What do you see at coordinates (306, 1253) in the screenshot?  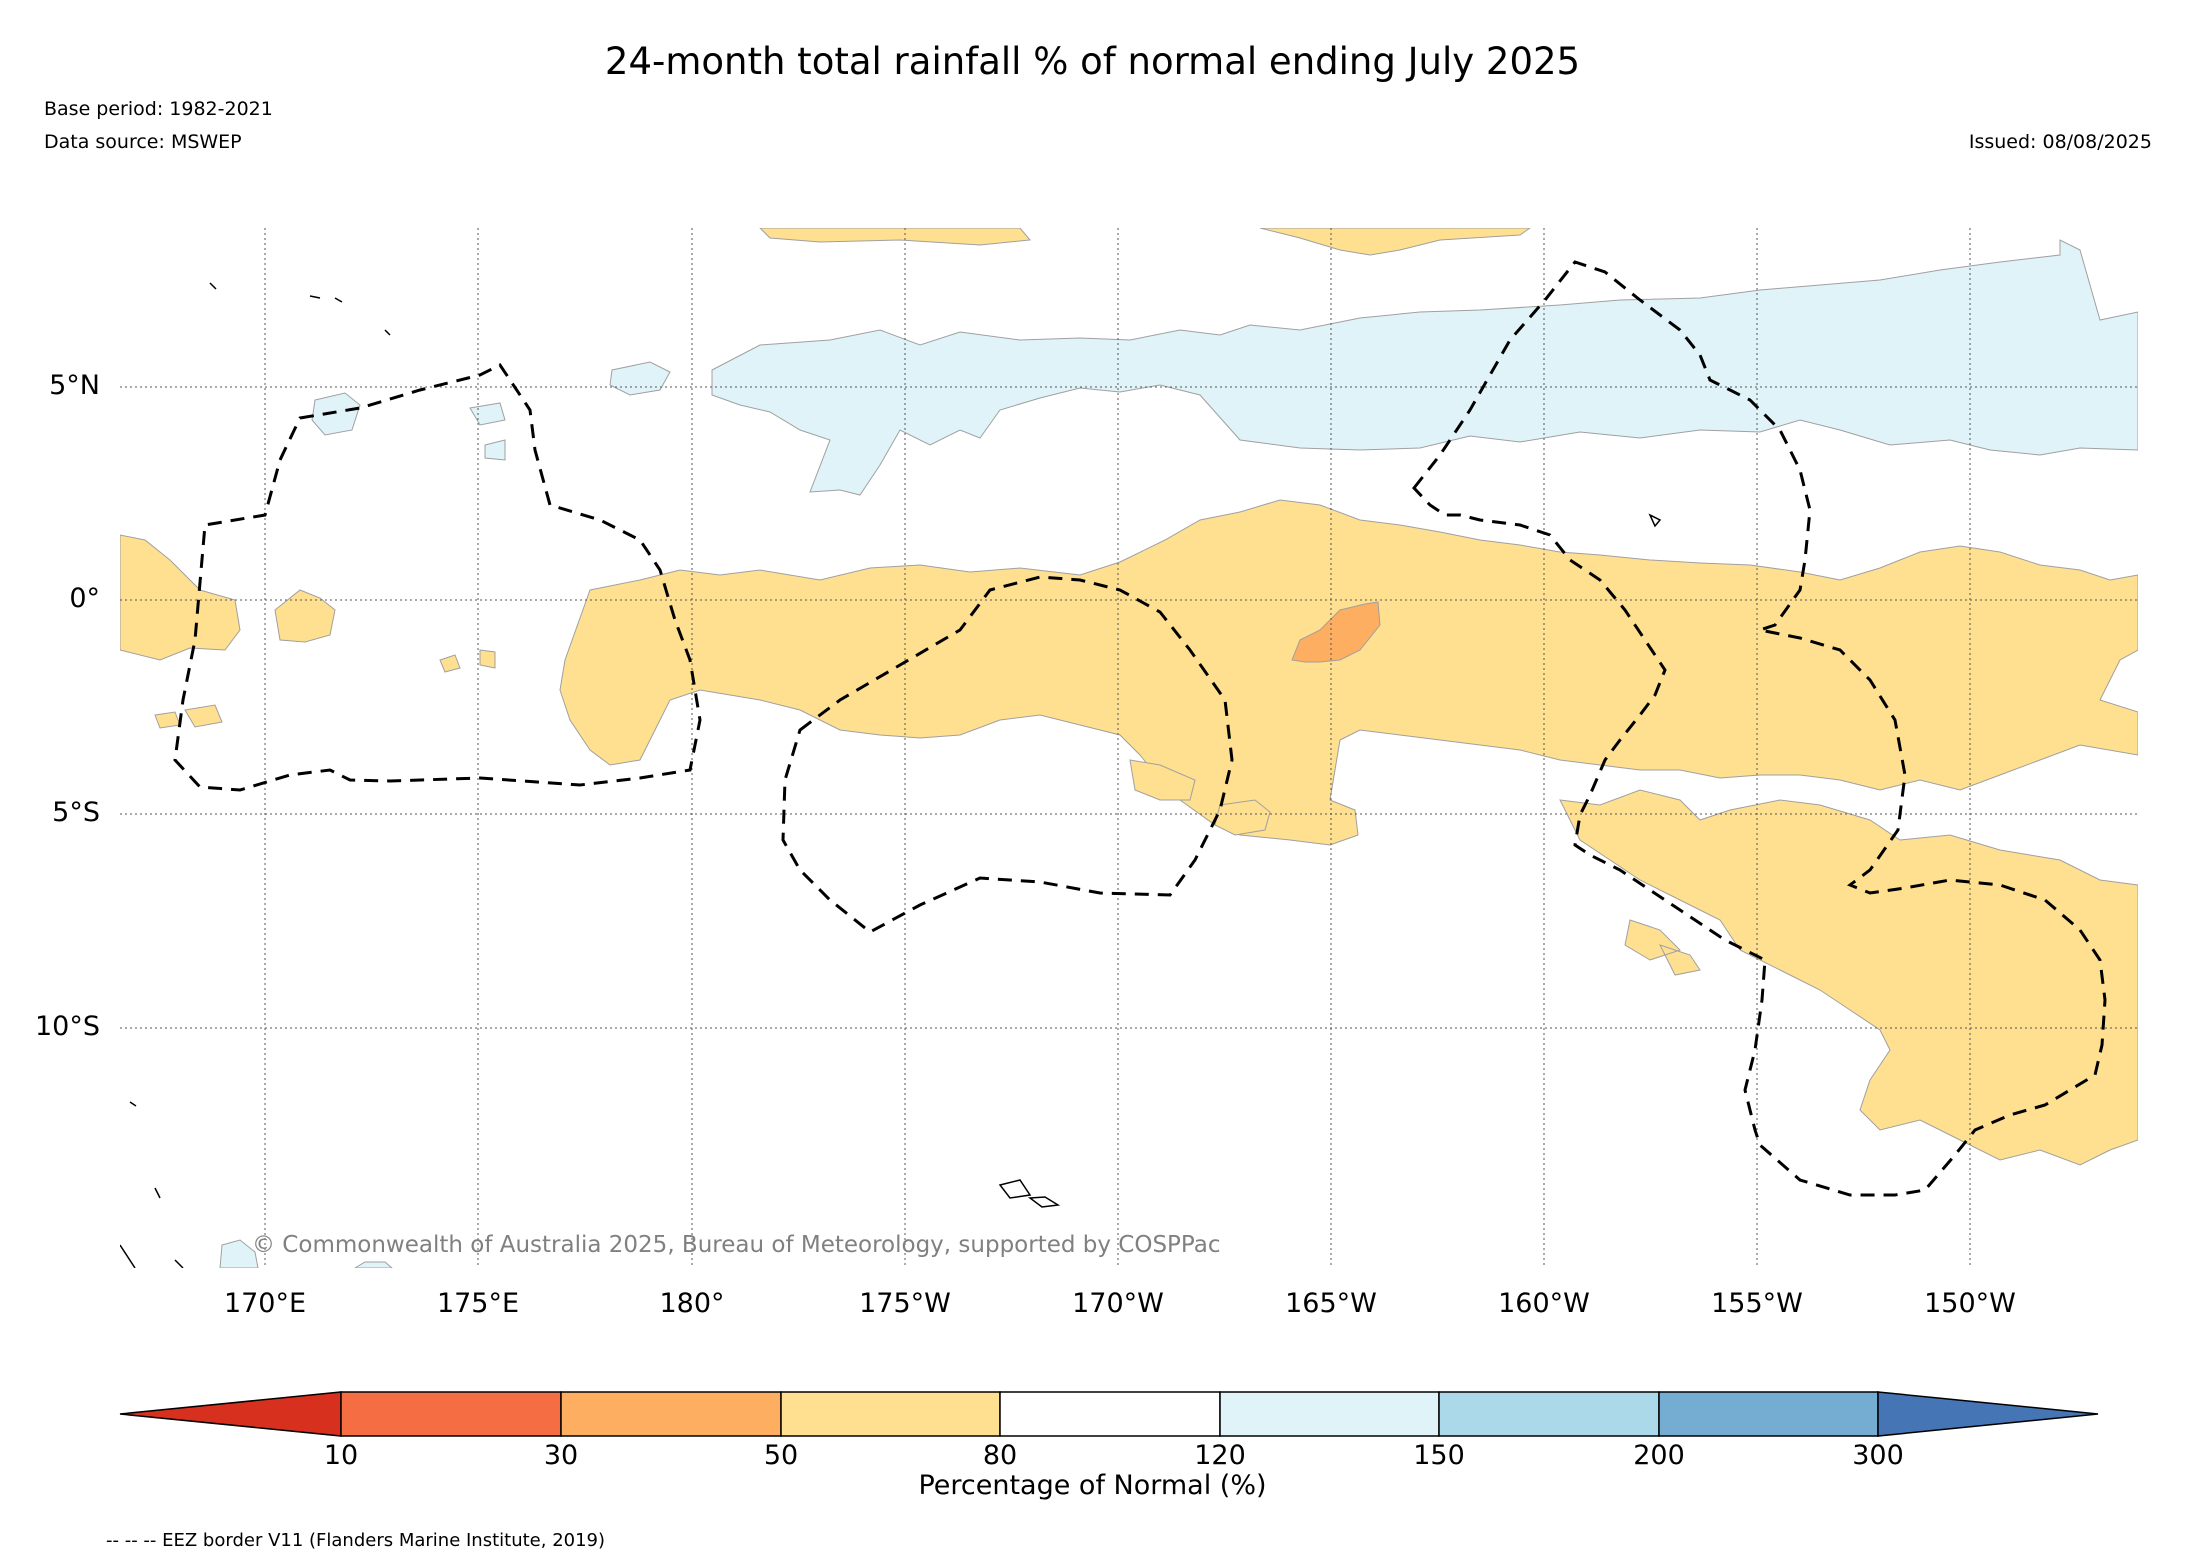 I see `wet-region-south-corner` at bounding box center [306, 1253].